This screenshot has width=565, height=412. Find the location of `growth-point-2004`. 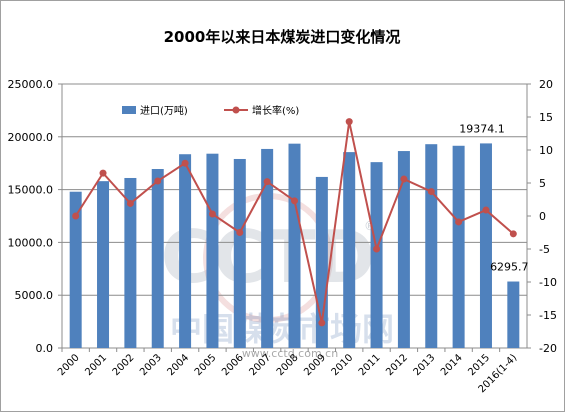

growth-point-2004 is located at coordinates (185, 163).